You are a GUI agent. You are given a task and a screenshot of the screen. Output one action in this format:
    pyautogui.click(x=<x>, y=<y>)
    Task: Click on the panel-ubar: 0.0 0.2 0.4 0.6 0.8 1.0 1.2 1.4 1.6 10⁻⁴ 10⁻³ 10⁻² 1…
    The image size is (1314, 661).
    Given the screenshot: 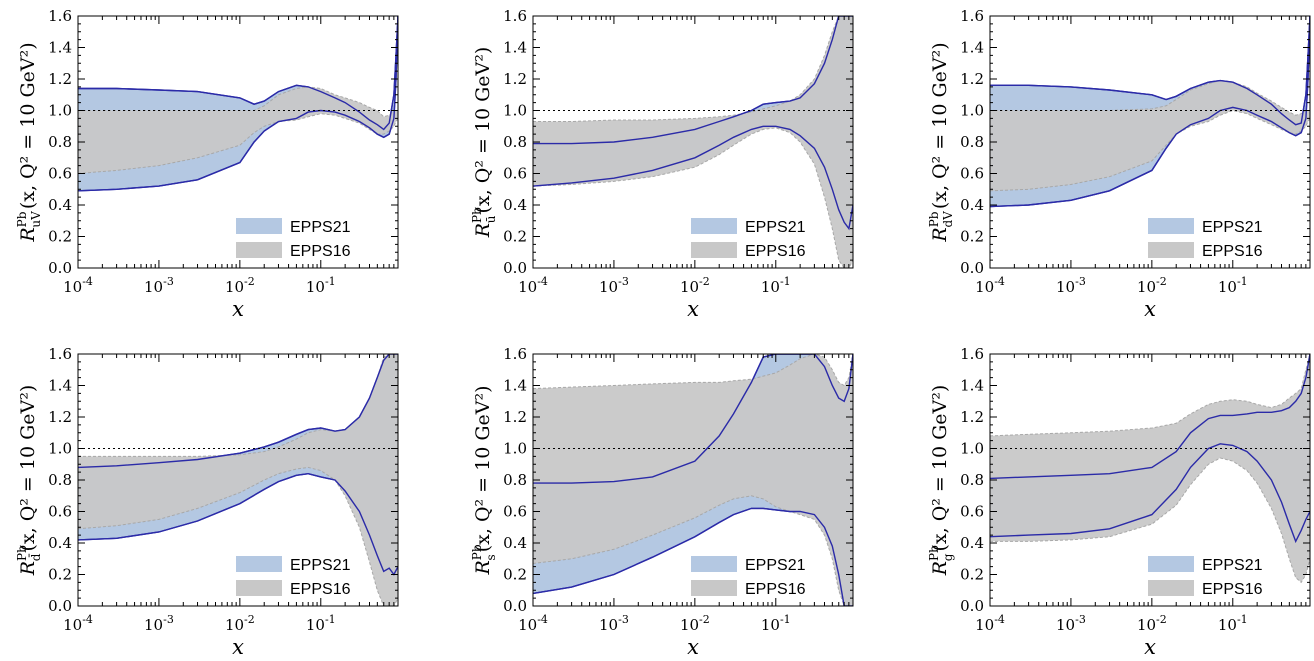 What is the action you would take?
    pyautogui.click(x=662, y=164)
    